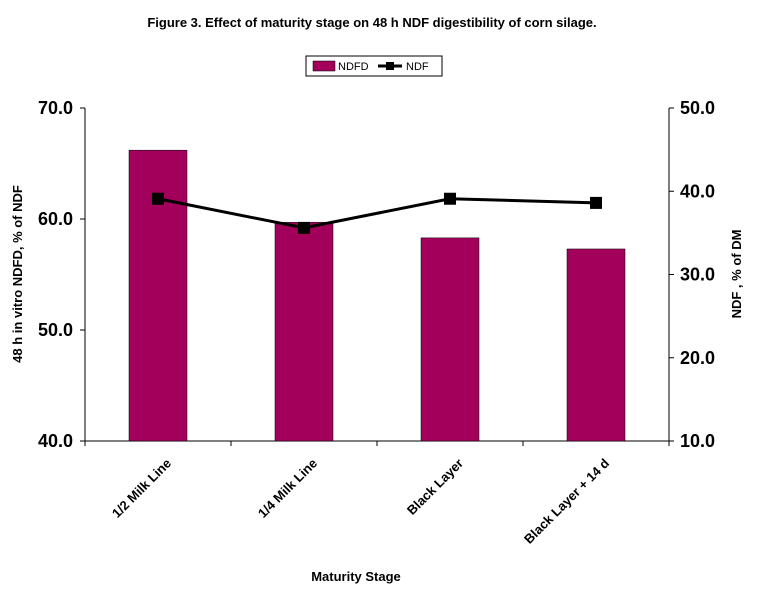 The height and width of the screenshot is (591, 759). What do you see at coordinates (697, 441) in the screenshot?
I see `y-right-tick-label-0: 10.0` at bounding box center [697, 441].